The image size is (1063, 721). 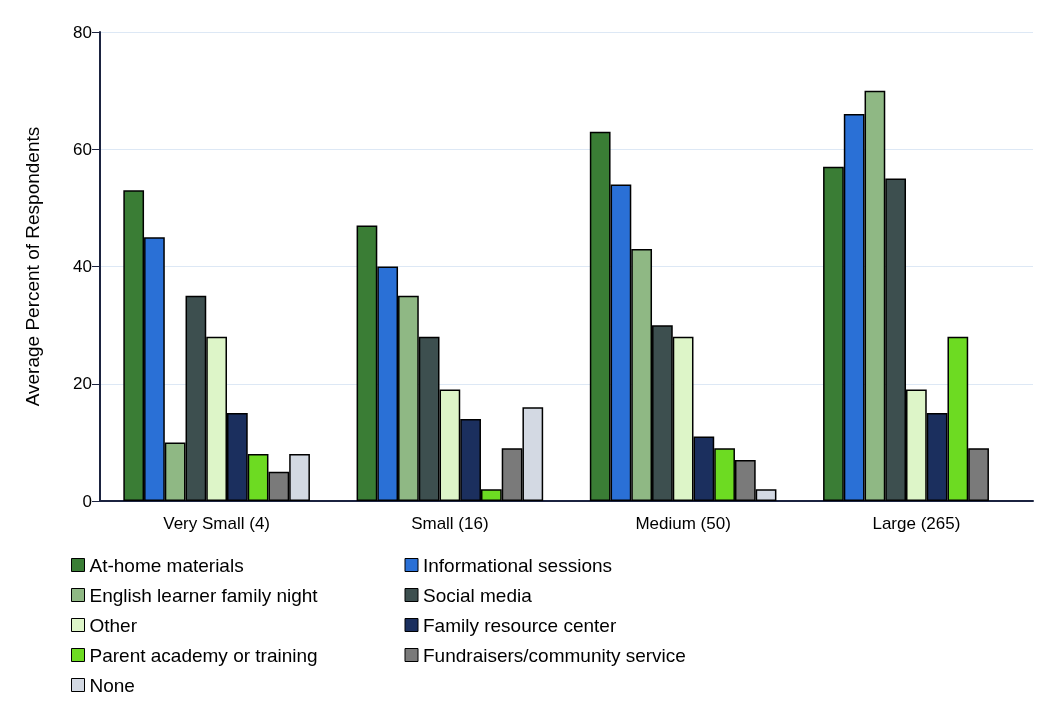 I want to click on legend-label: English learner family night, so click(x=204, y=595).